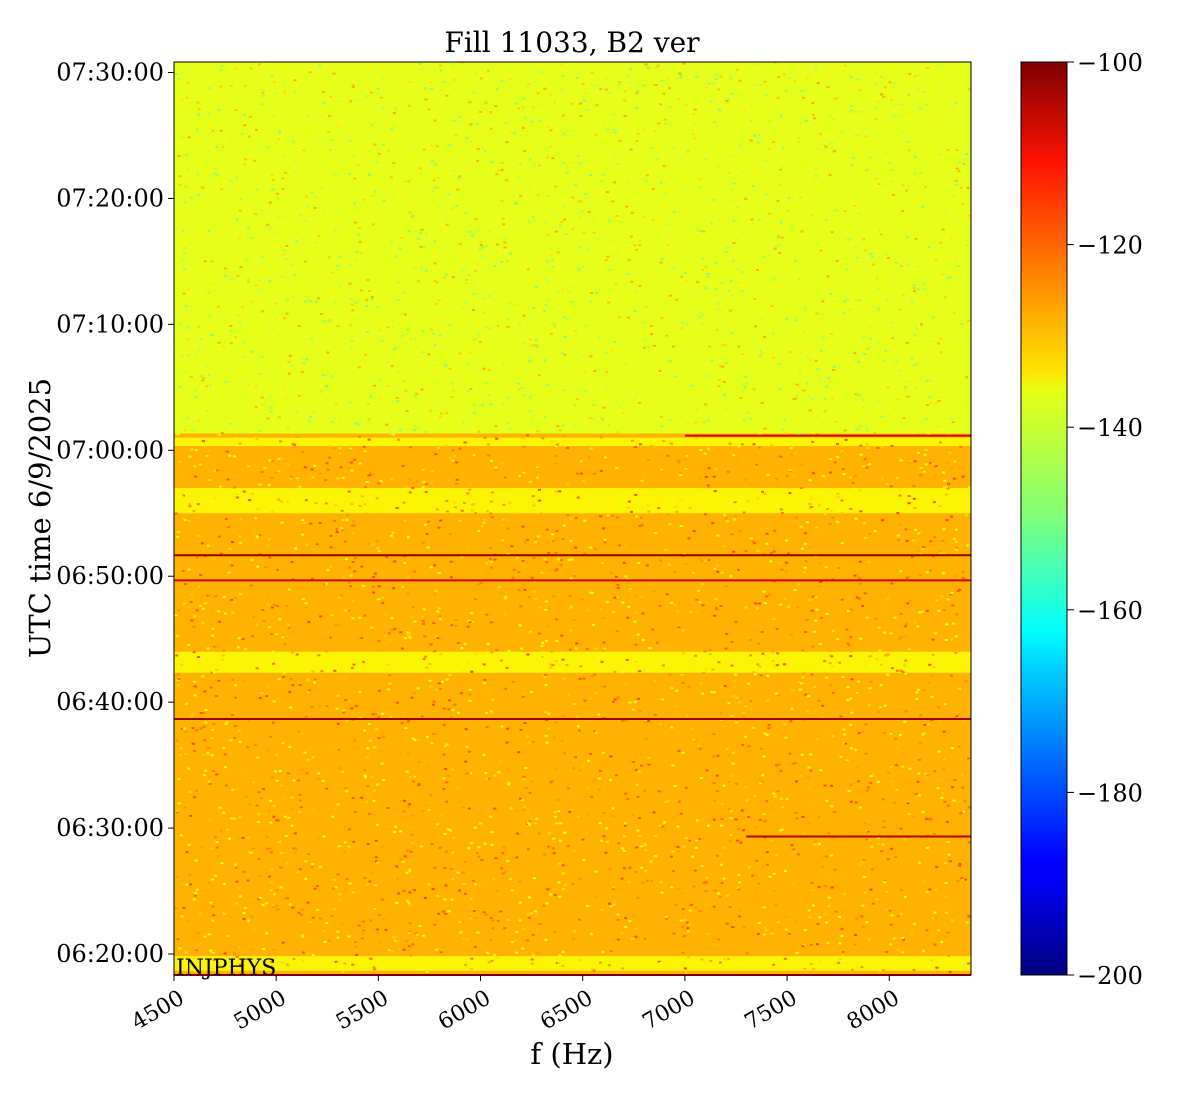 This screenshot has width=1200, height=1104. Describe the element at coordinates (110, 576) in the screenshot. I see `y-tick-label: 06:50:00` at that location.